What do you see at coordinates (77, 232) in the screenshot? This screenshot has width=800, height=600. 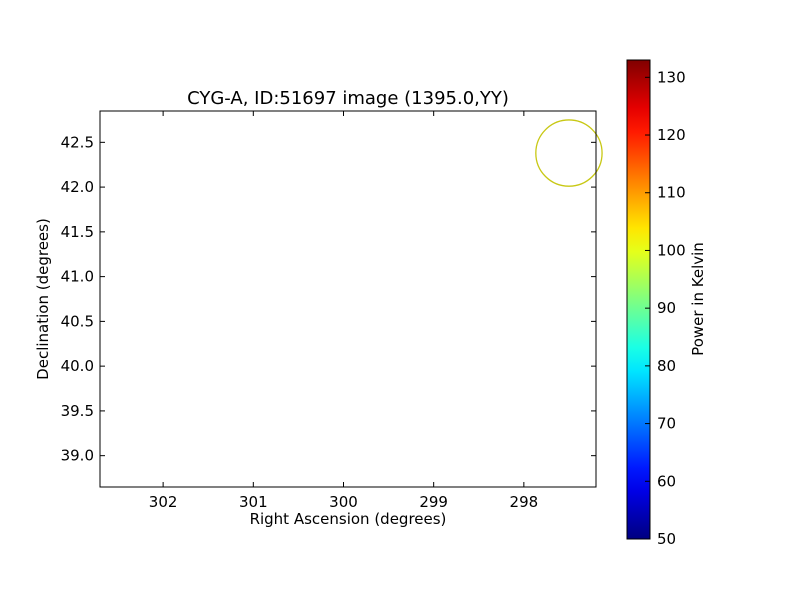 I see `y-tick-label: 41.5` at bounding box center [77, 232].